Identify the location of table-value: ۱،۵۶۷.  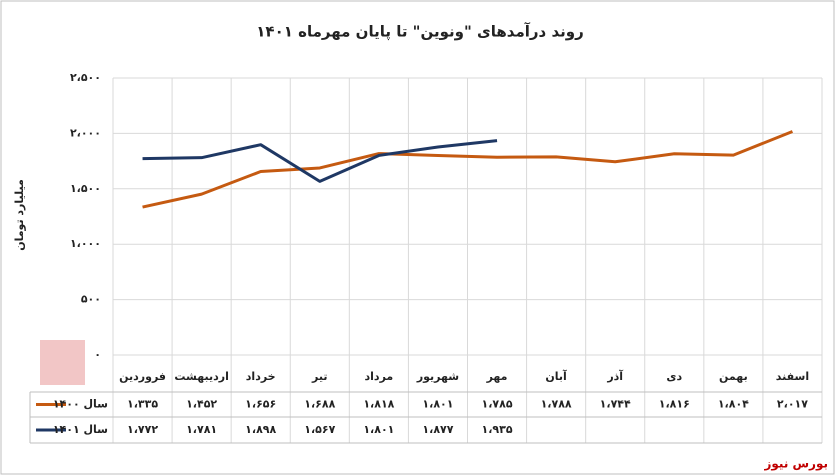
(319, 429).